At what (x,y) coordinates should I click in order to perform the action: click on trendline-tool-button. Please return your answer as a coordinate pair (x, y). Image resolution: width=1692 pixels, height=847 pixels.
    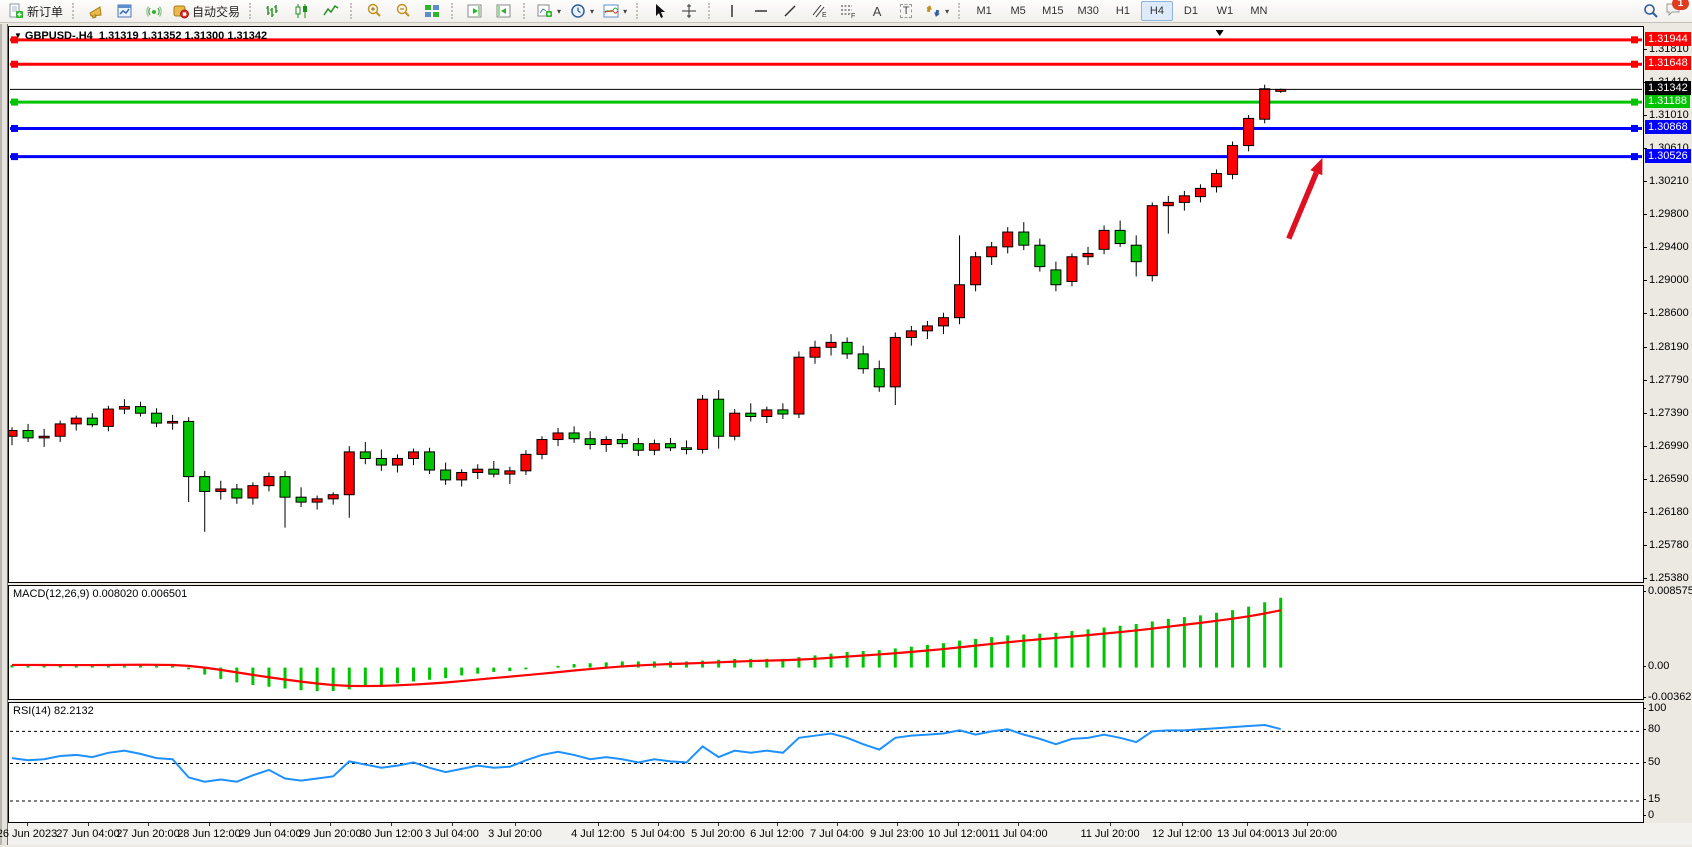
    Looking at the image, I should click on (790, 11).